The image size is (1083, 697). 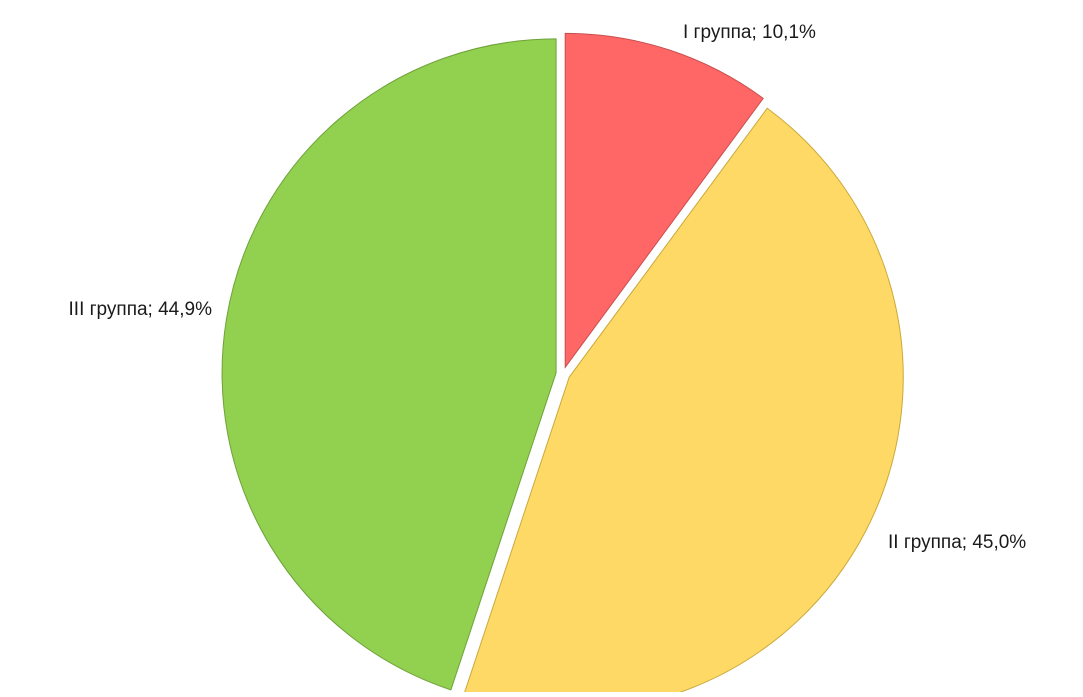 What do you see at coordinates (749, 32) in the screenshot?
I see `pie-slice-label-1: I группа; 10,1%` at bounding box center [749, 32].